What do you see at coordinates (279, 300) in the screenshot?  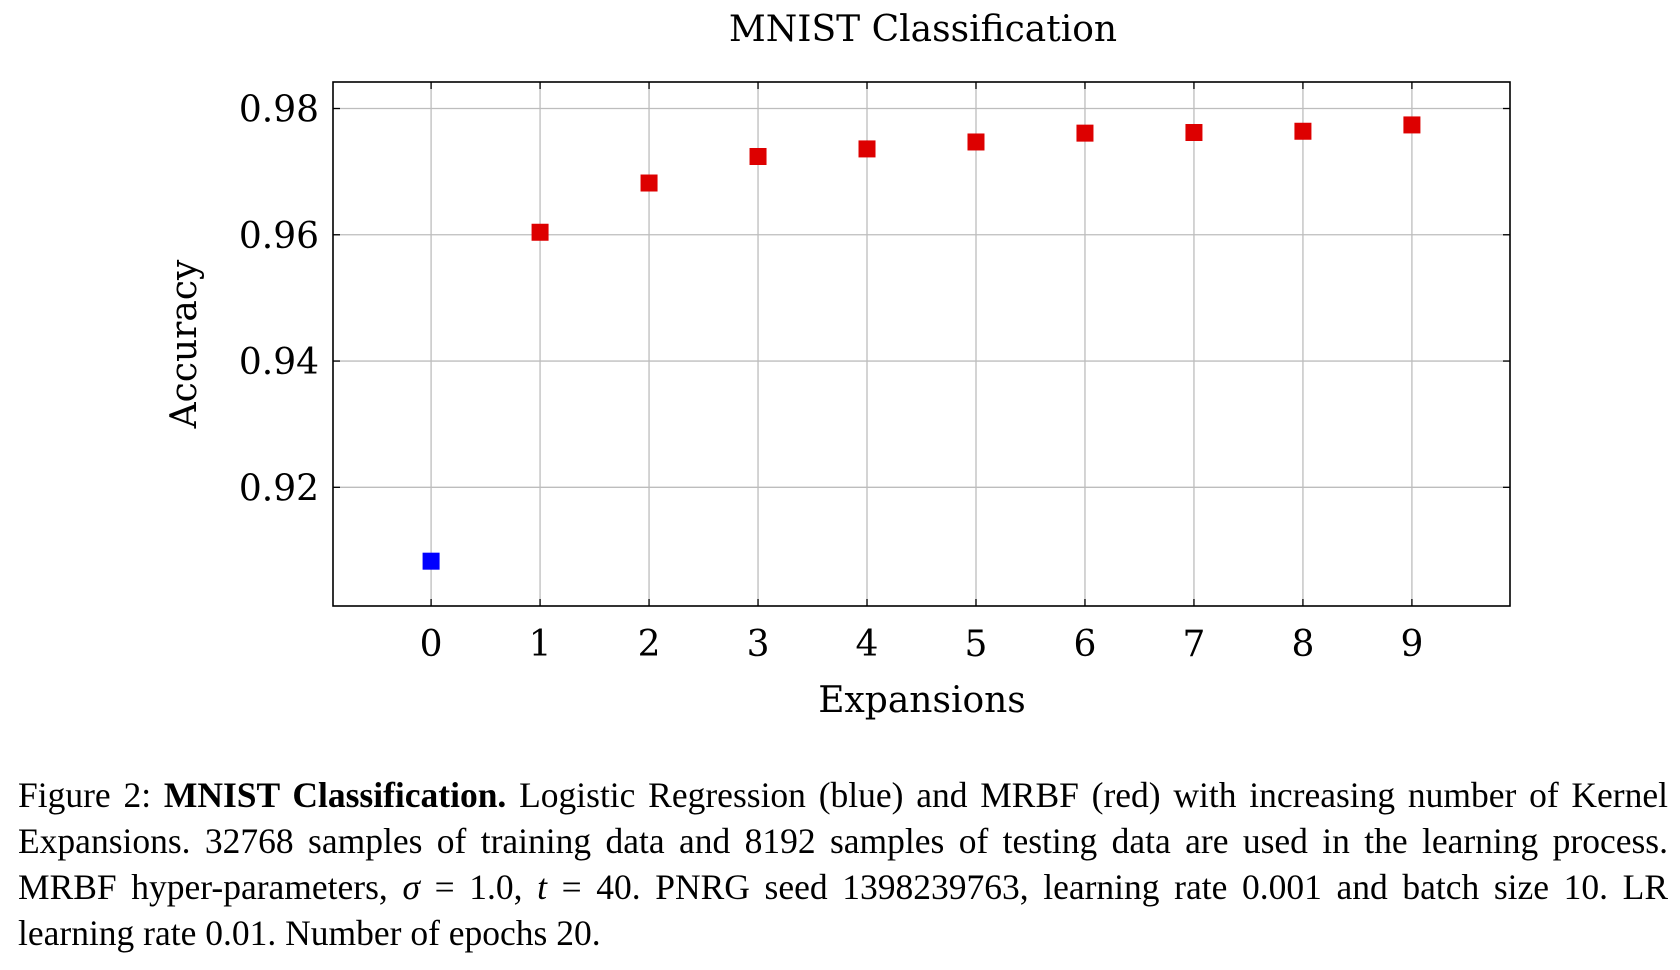 I see `y-tick-labels: 0.92 0.94 0.96 0.98` at bounding box center [279, 300].